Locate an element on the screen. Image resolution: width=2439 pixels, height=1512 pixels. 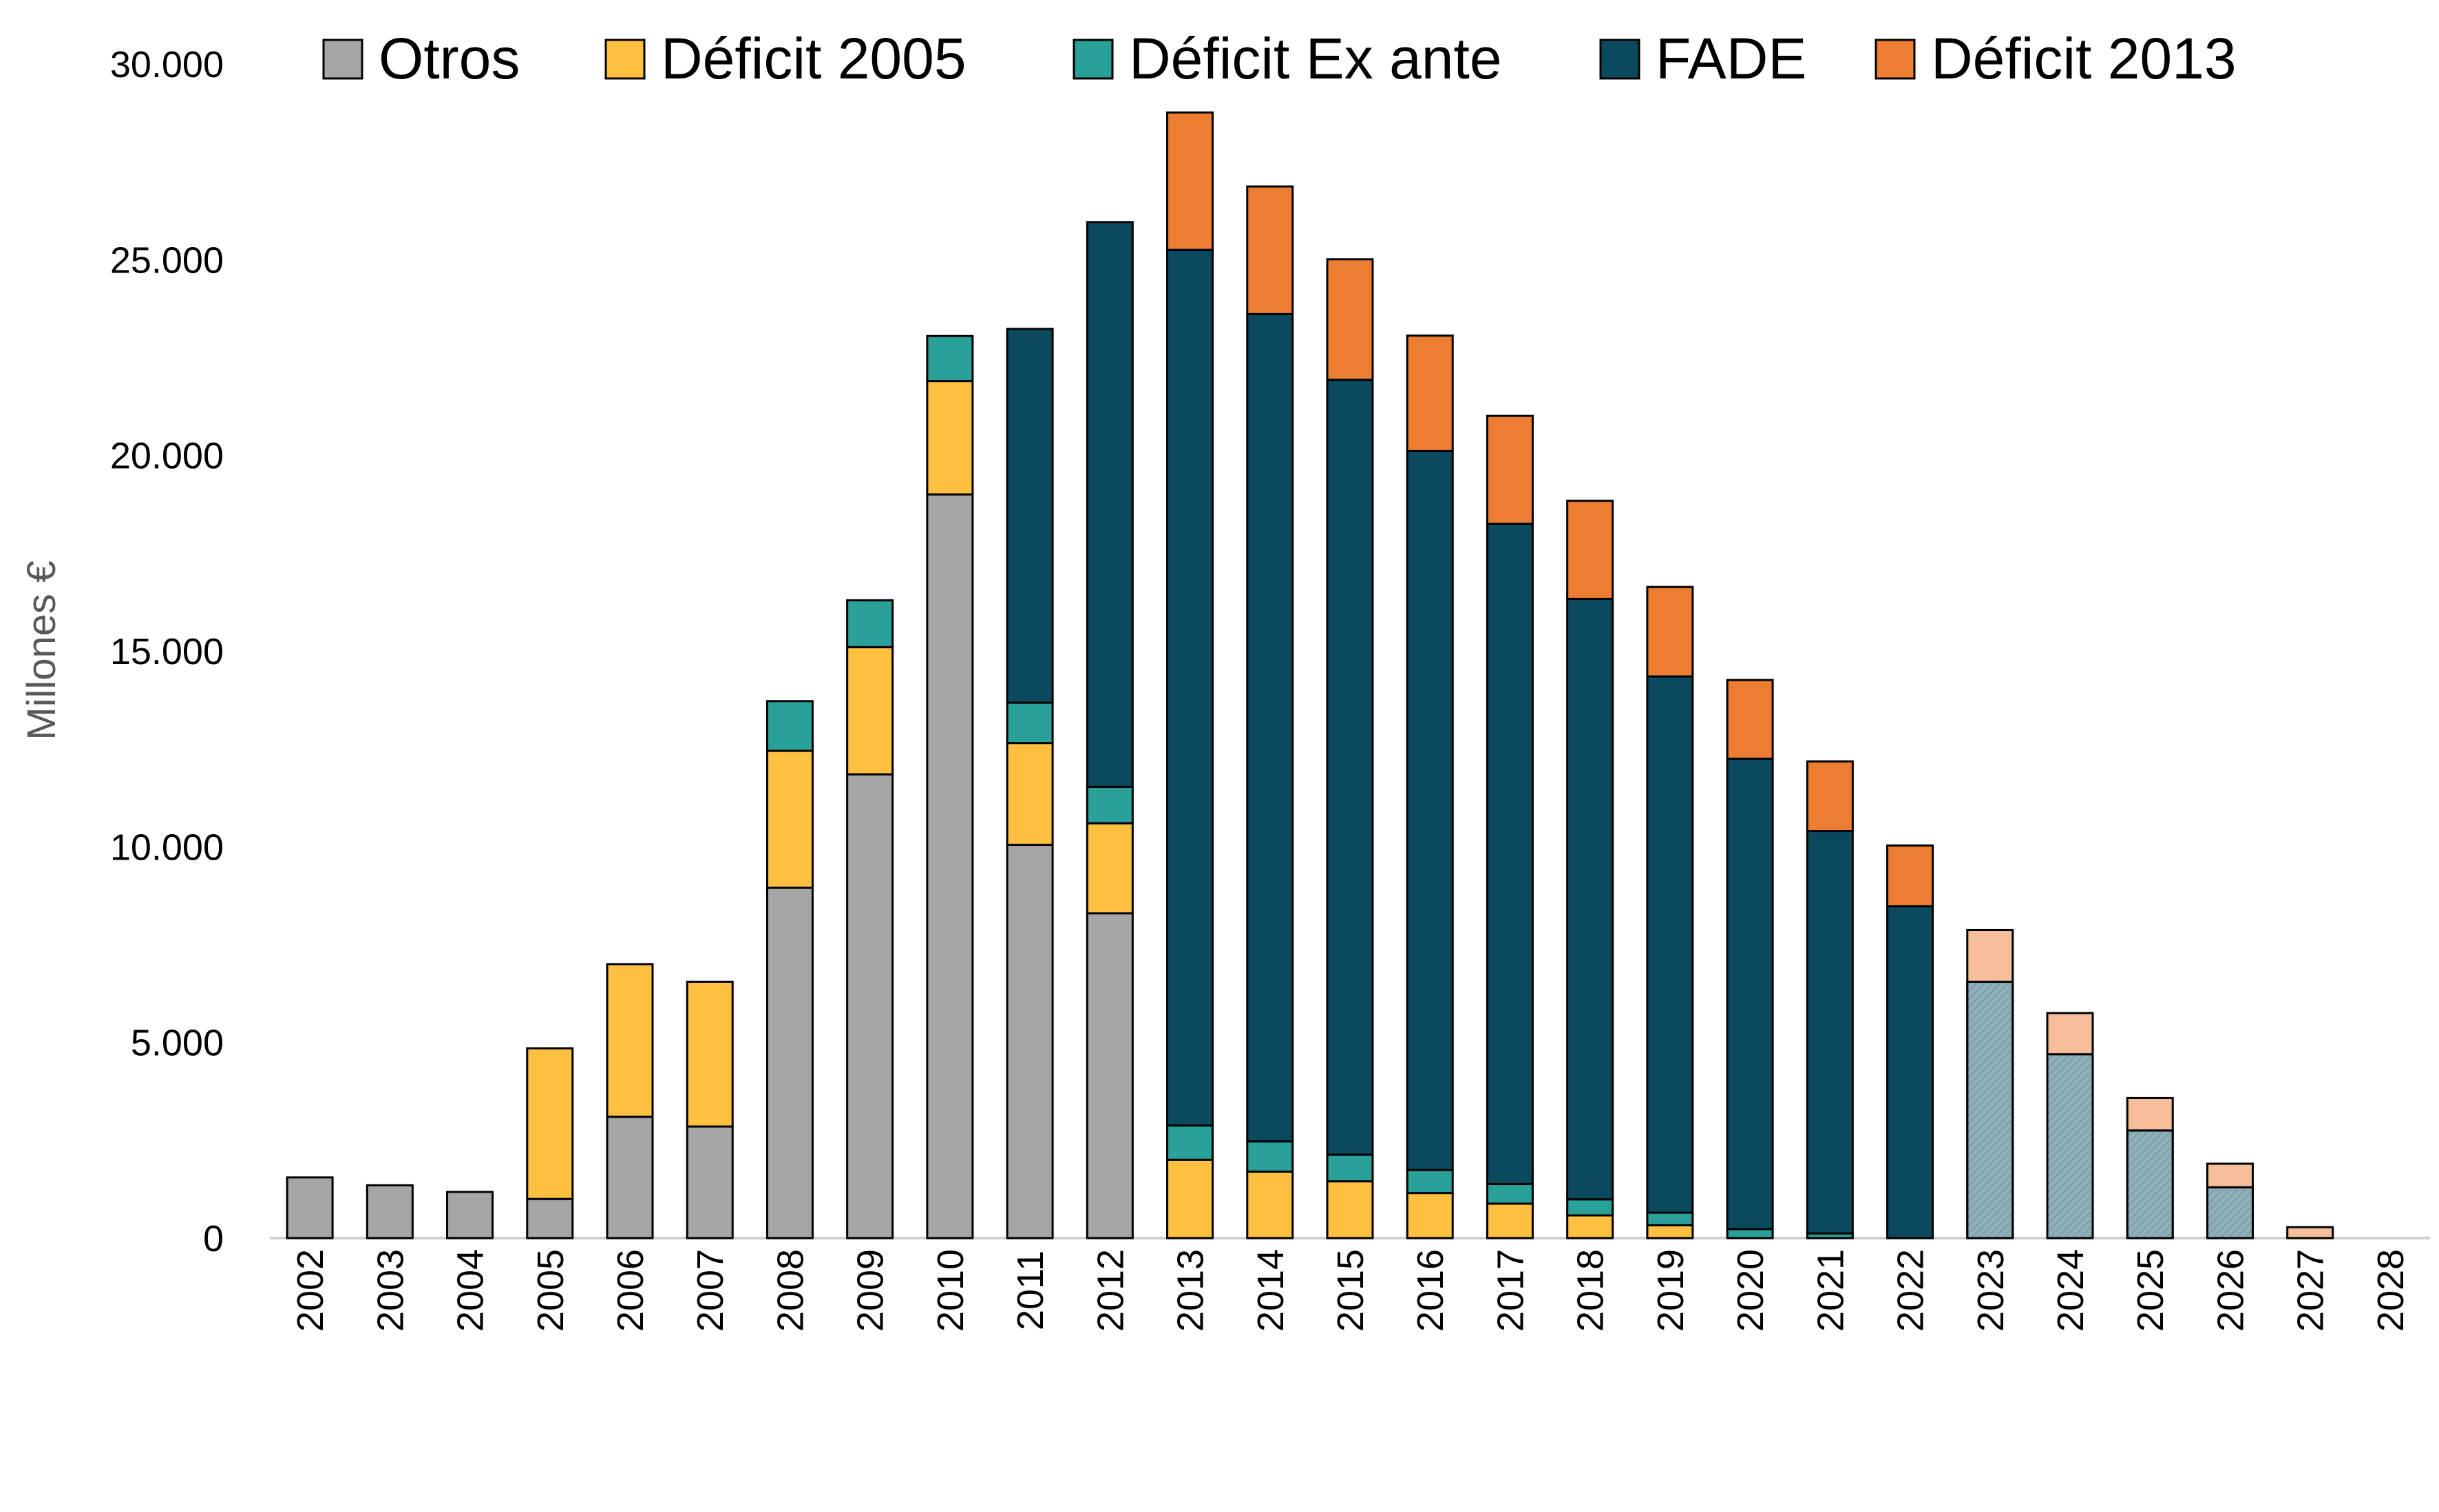
x-tick-label: 2005 is located at coordinates (550, 1290).